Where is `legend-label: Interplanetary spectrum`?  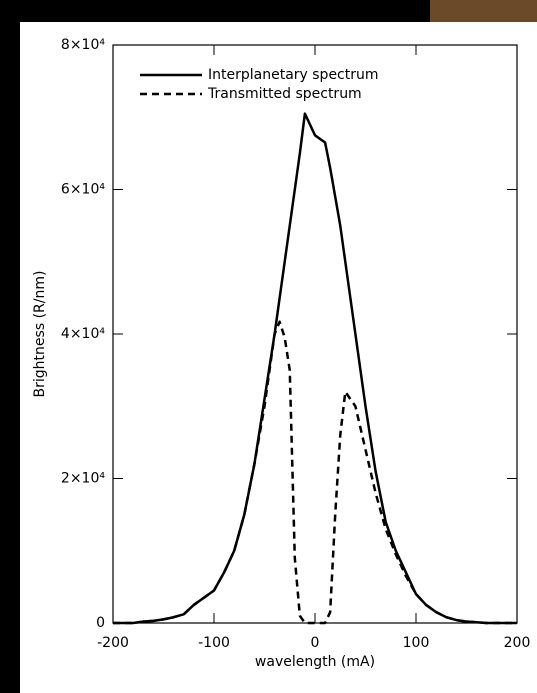 legend-label: Interplanetary spectrum is located at coordinates (293, 75).